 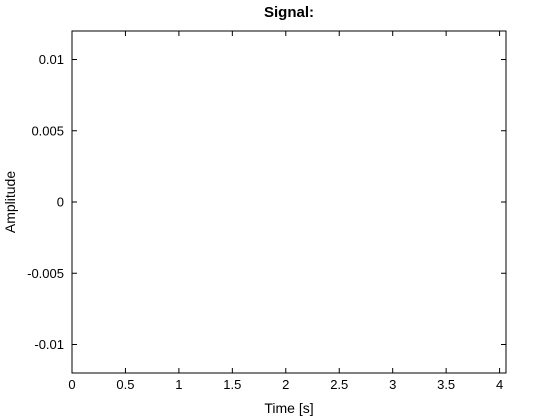 I want to click on x-tick-label: 1, so click(x=178, y=384).